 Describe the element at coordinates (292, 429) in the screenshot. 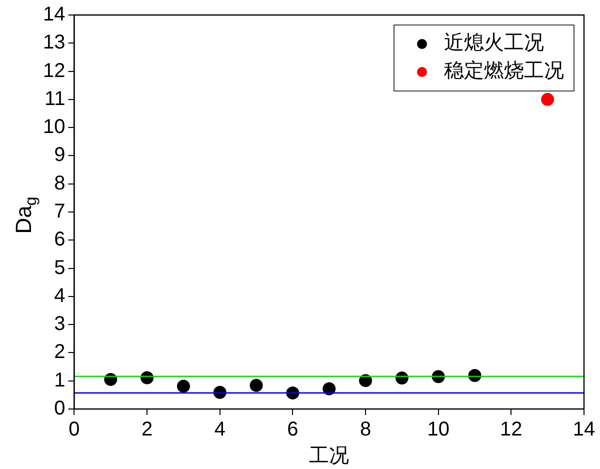

I see `x-tick-label: 6` at that location.